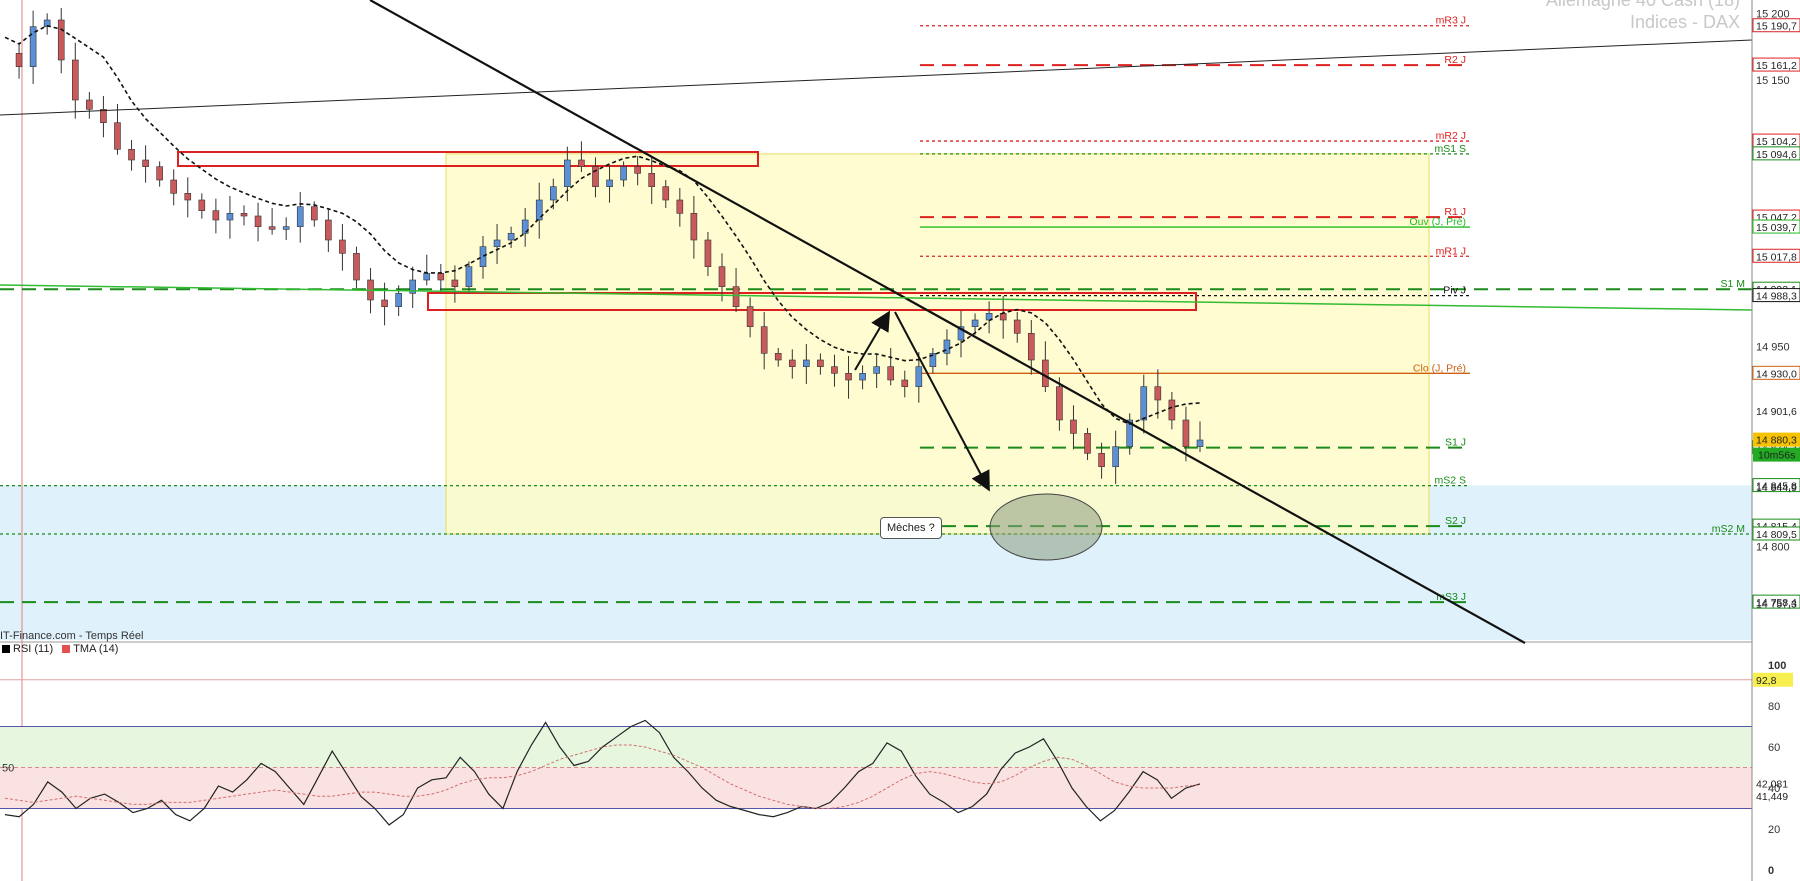 The height and width of the screenshot is (881, 1800). What do you see at coordinates (1437, 222) in the screenshot?
I see `level-label-Ouv: Ouv (J, Pré)` at bounding box center [1437, 222].